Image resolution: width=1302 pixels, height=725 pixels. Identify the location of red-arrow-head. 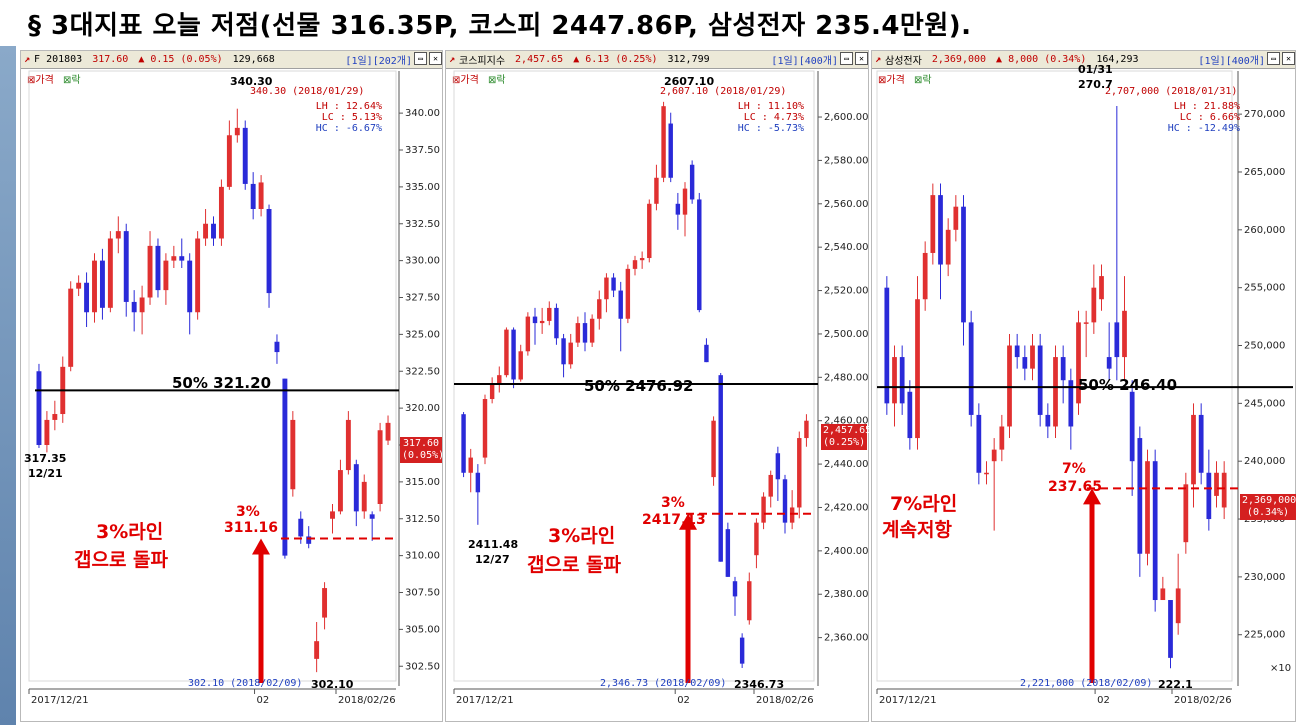
(261, 546).